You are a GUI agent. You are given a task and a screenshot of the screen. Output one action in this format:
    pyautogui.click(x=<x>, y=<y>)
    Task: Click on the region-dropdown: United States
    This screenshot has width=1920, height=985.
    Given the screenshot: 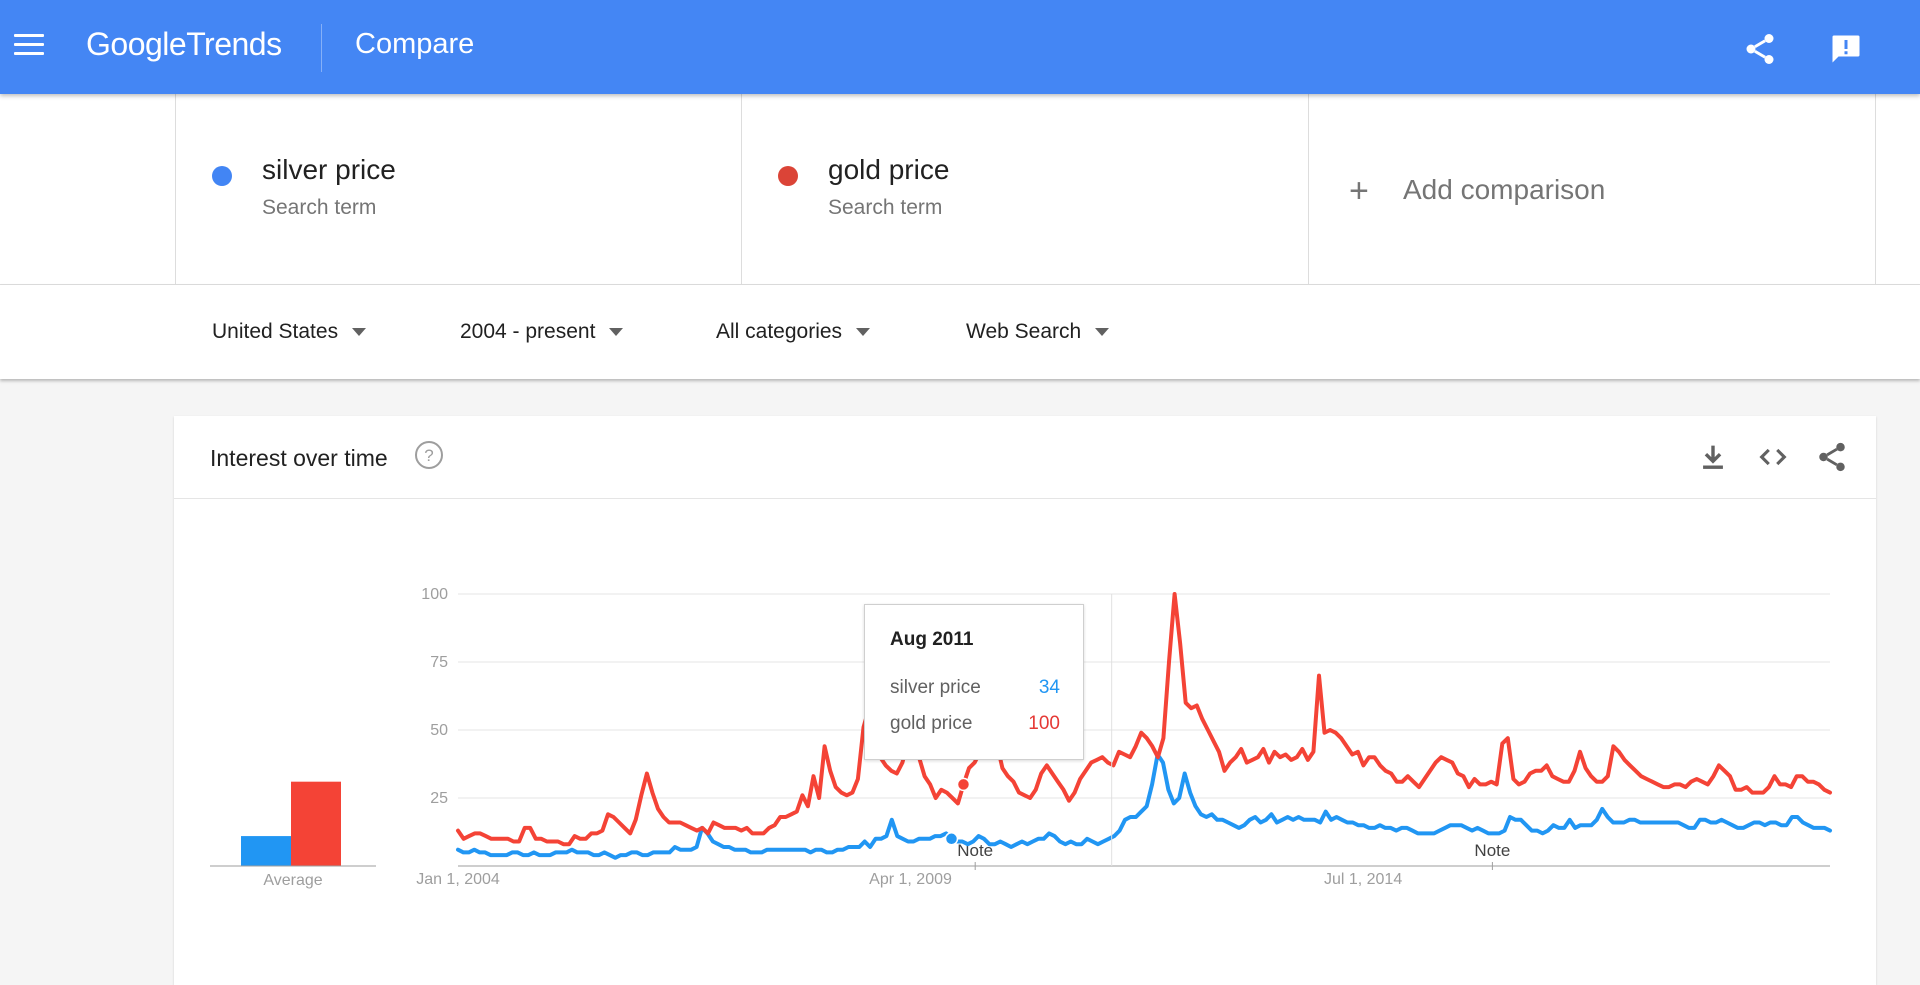 What is the action you would take?
    pyautogui.click(x=289, y=332)
    